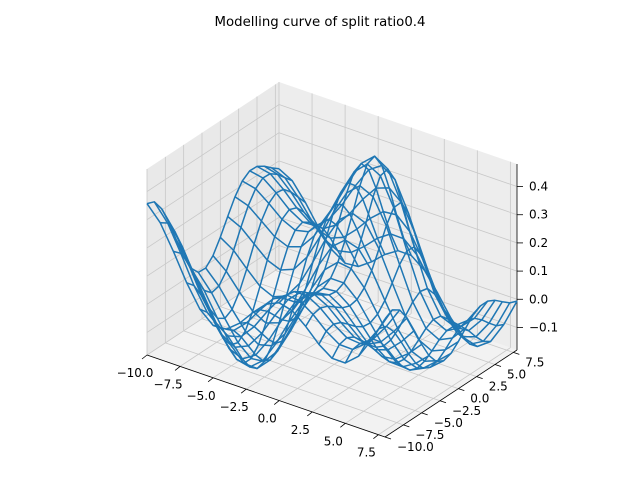  Describe the element at coordinates (516, 375) in the screenshot. I see `y-tick-label: 5.0` at that location.